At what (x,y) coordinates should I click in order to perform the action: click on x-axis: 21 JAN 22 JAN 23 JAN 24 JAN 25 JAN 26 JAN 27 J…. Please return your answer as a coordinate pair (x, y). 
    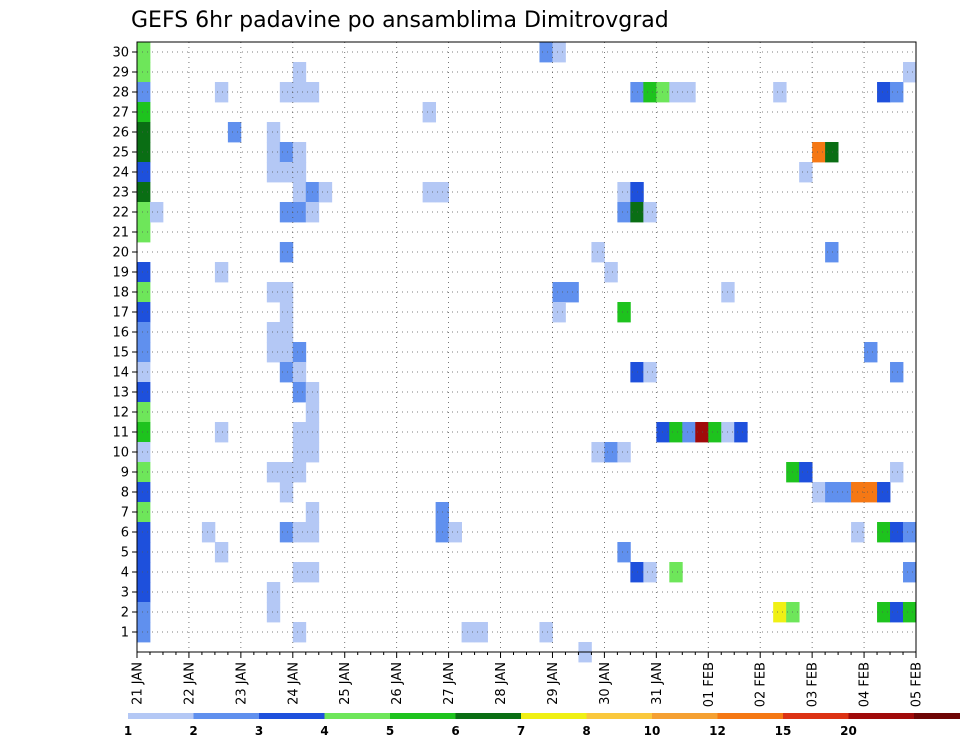
    Looking at the image, I should click on (528, 679).